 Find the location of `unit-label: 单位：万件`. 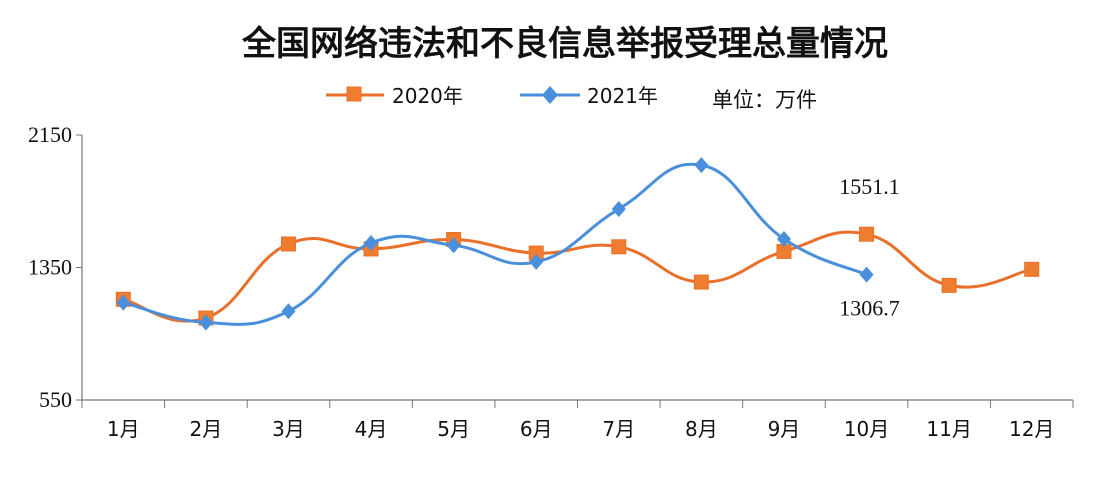

unit-label: 单位：万件 is located at coordinates (764, 100).